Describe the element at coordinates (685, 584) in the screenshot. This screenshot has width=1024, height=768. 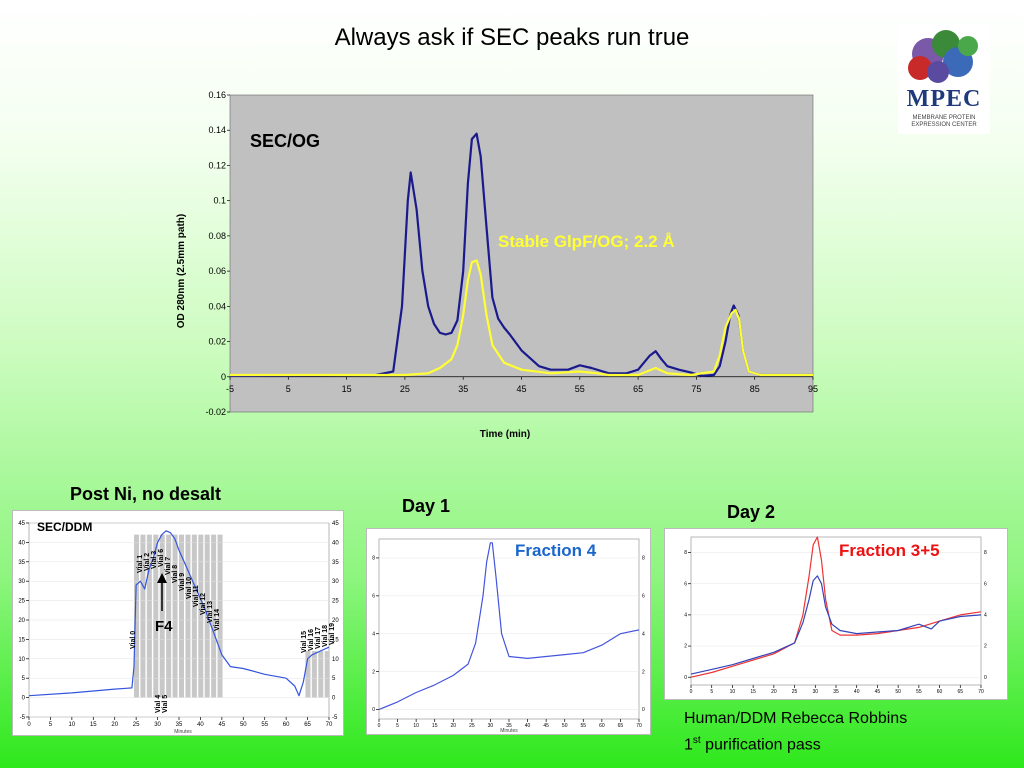
I see `day2-y-tick-label: 6` at that location.